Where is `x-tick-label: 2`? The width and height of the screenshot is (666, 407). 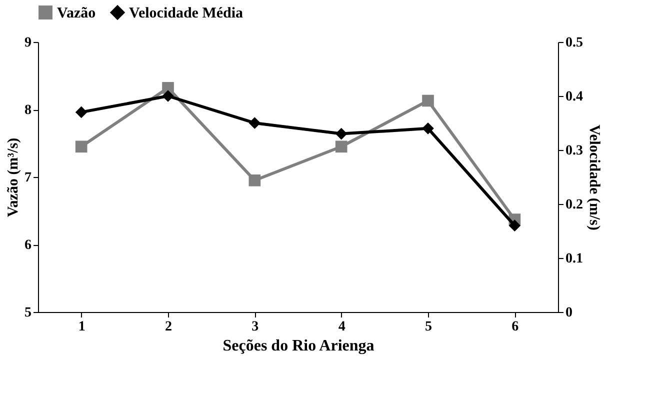 x-tick-label: 2 is located at coordinates (168, 327).